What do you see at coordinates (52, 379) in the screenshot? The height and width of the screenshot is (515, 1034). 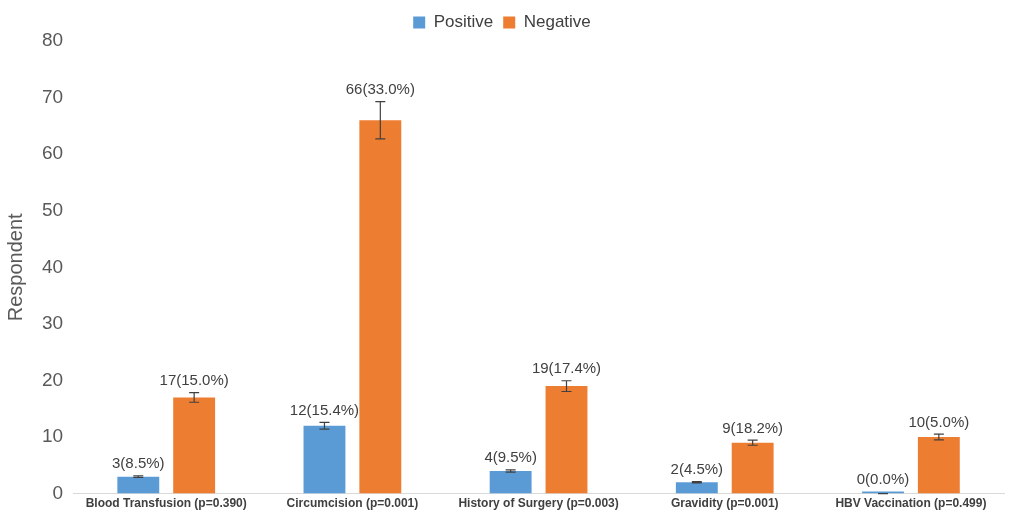 I see `y-tick-label: 20` at bounding box center [52, 379].